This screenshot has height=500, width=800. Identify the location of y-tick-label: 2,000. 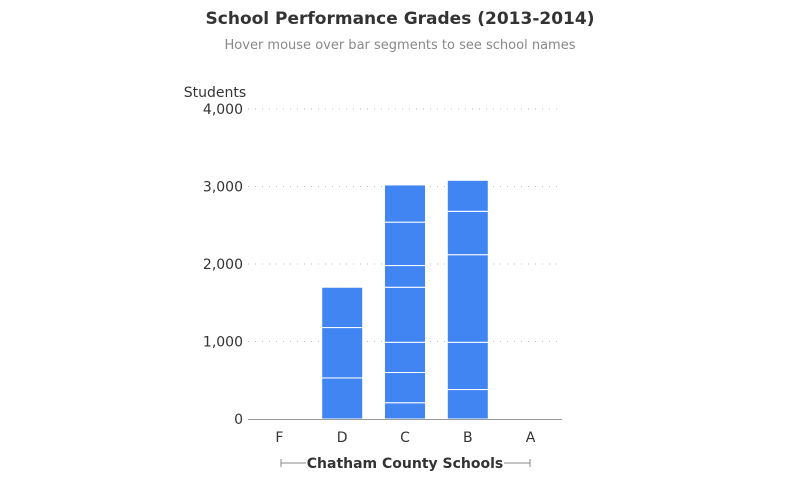
(223, 265).